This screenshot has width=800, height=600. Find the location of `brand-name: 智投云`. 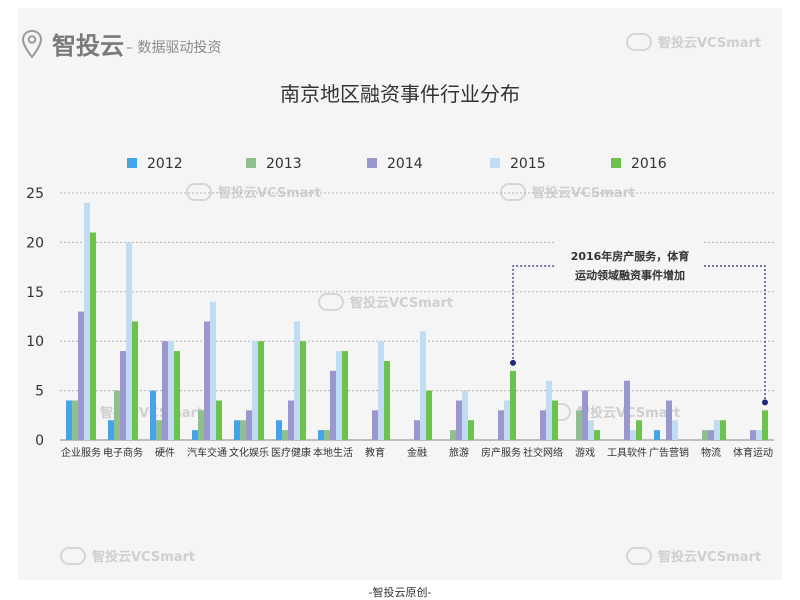

brand-name: 智投云 is located at coordinates (88, 46).